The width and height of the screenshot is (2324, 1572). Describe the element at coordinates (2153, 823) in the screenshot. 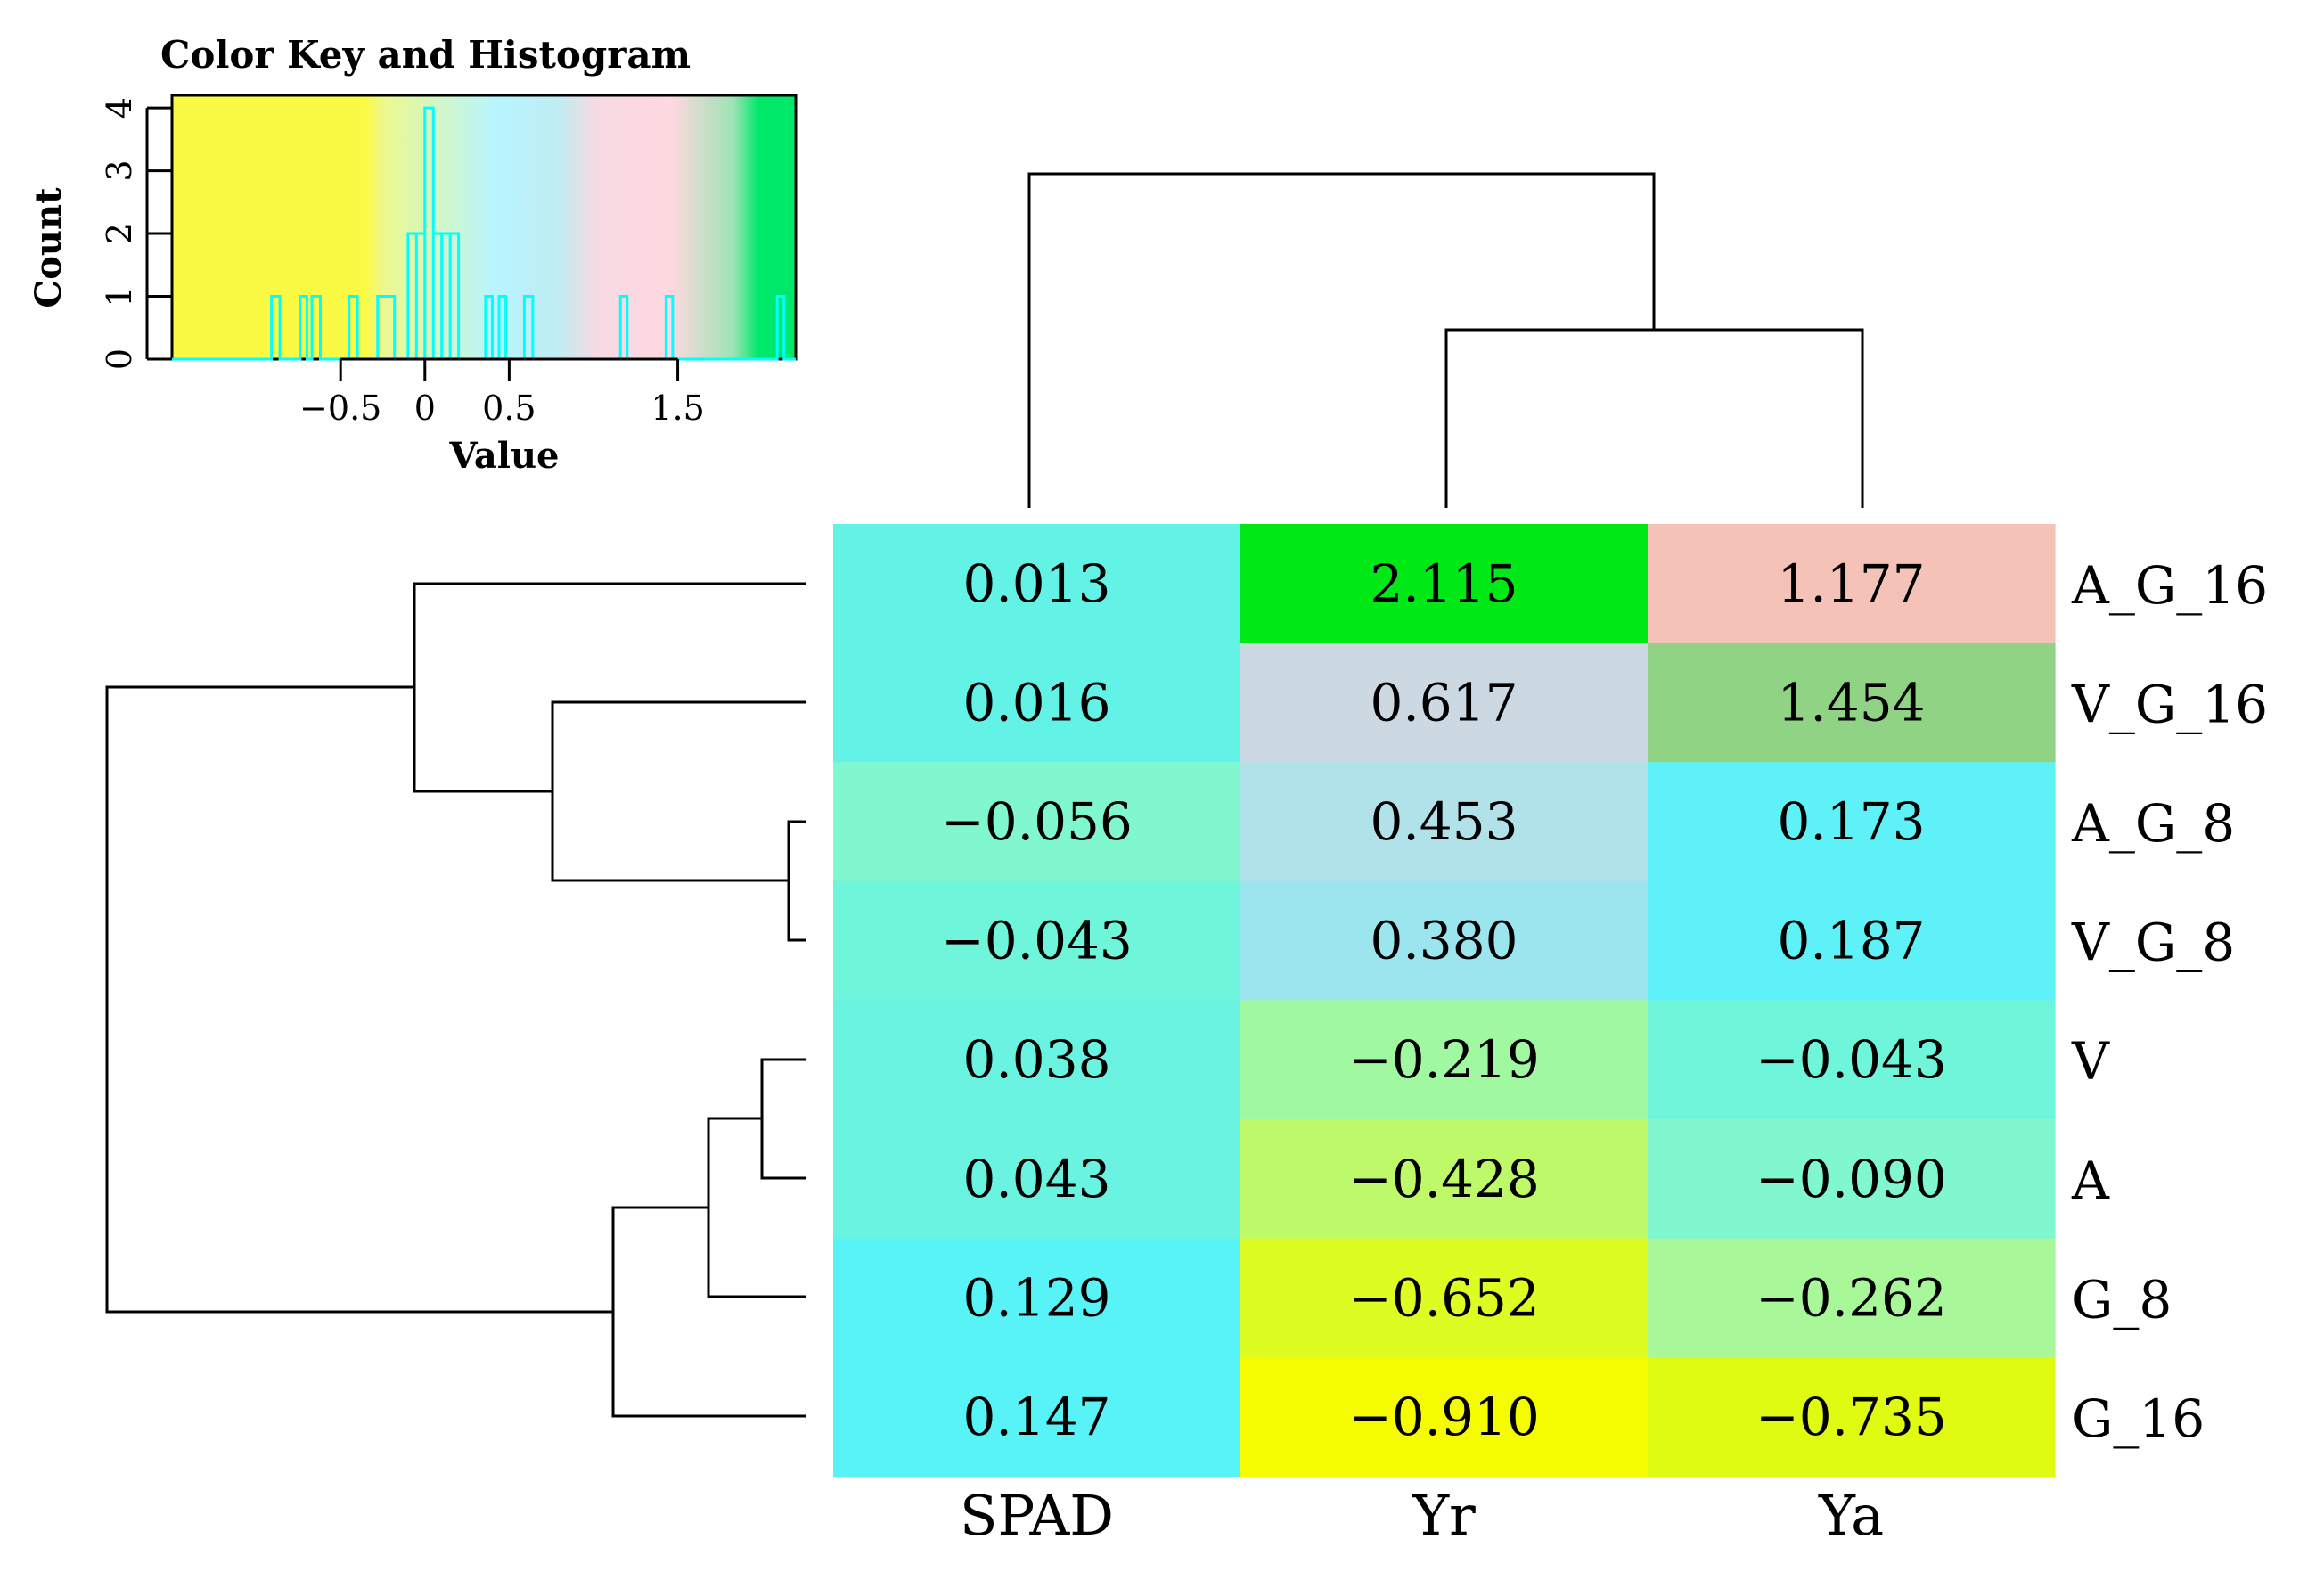

I see `row-label-a_g_8: A_G_8` at that location.